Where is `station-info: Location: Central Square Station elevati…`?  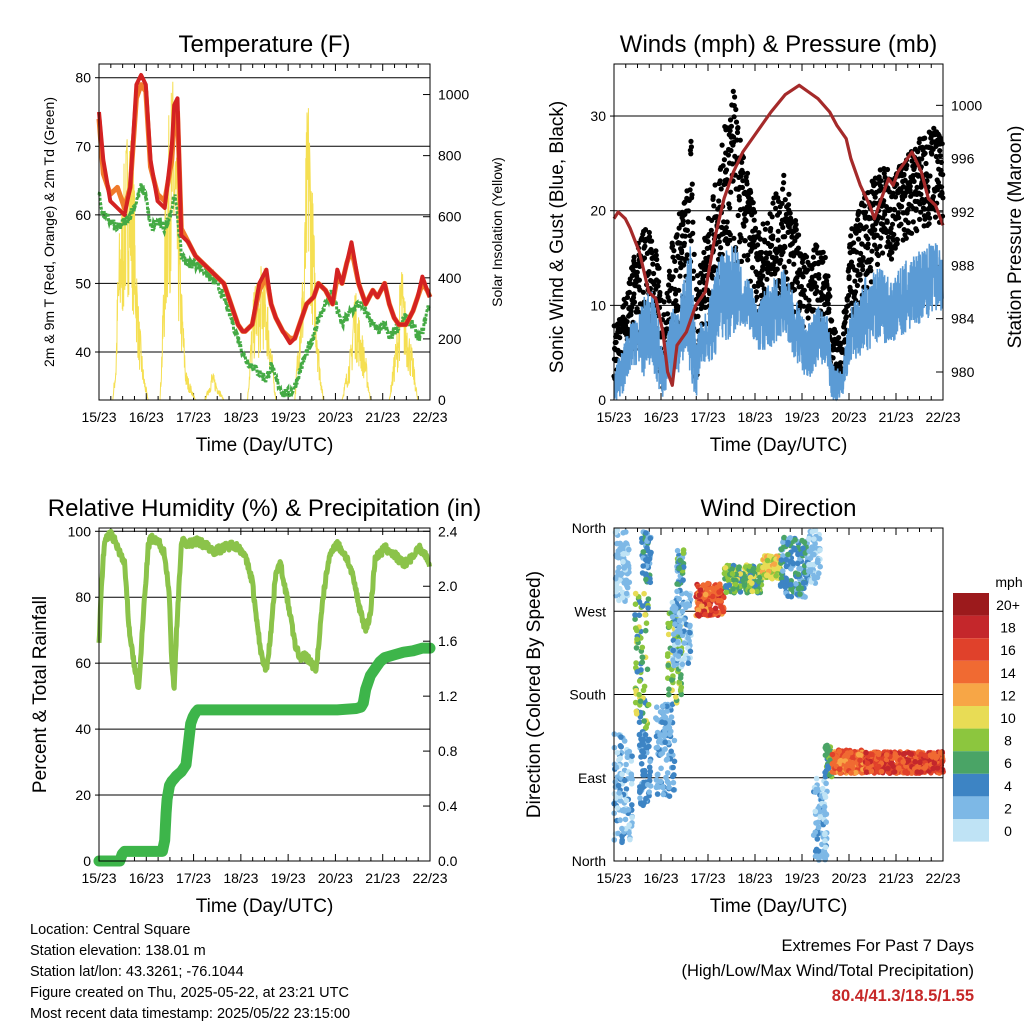
station-info: Location: Central Square Station elevati… is located at coordinates (190, 972).